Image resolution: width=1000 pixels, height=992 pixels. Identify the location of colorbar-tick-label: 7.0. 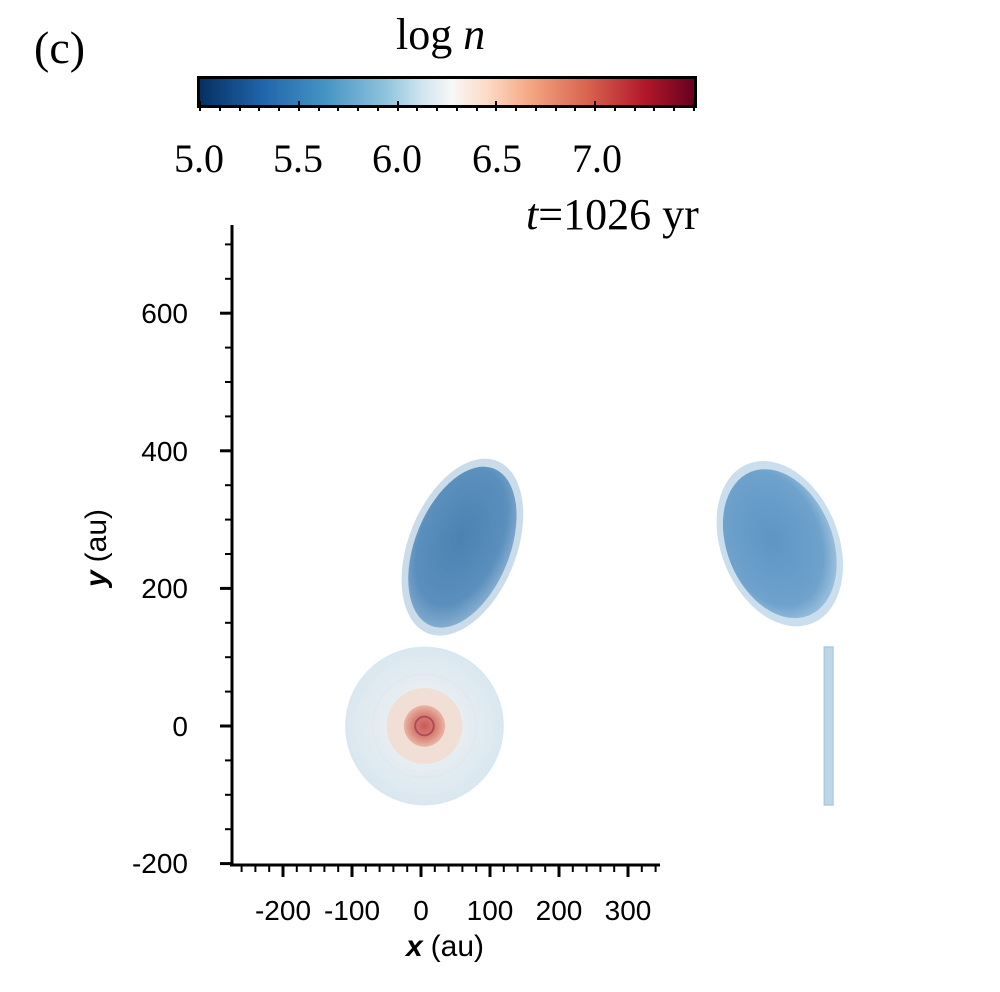
(597, 158).